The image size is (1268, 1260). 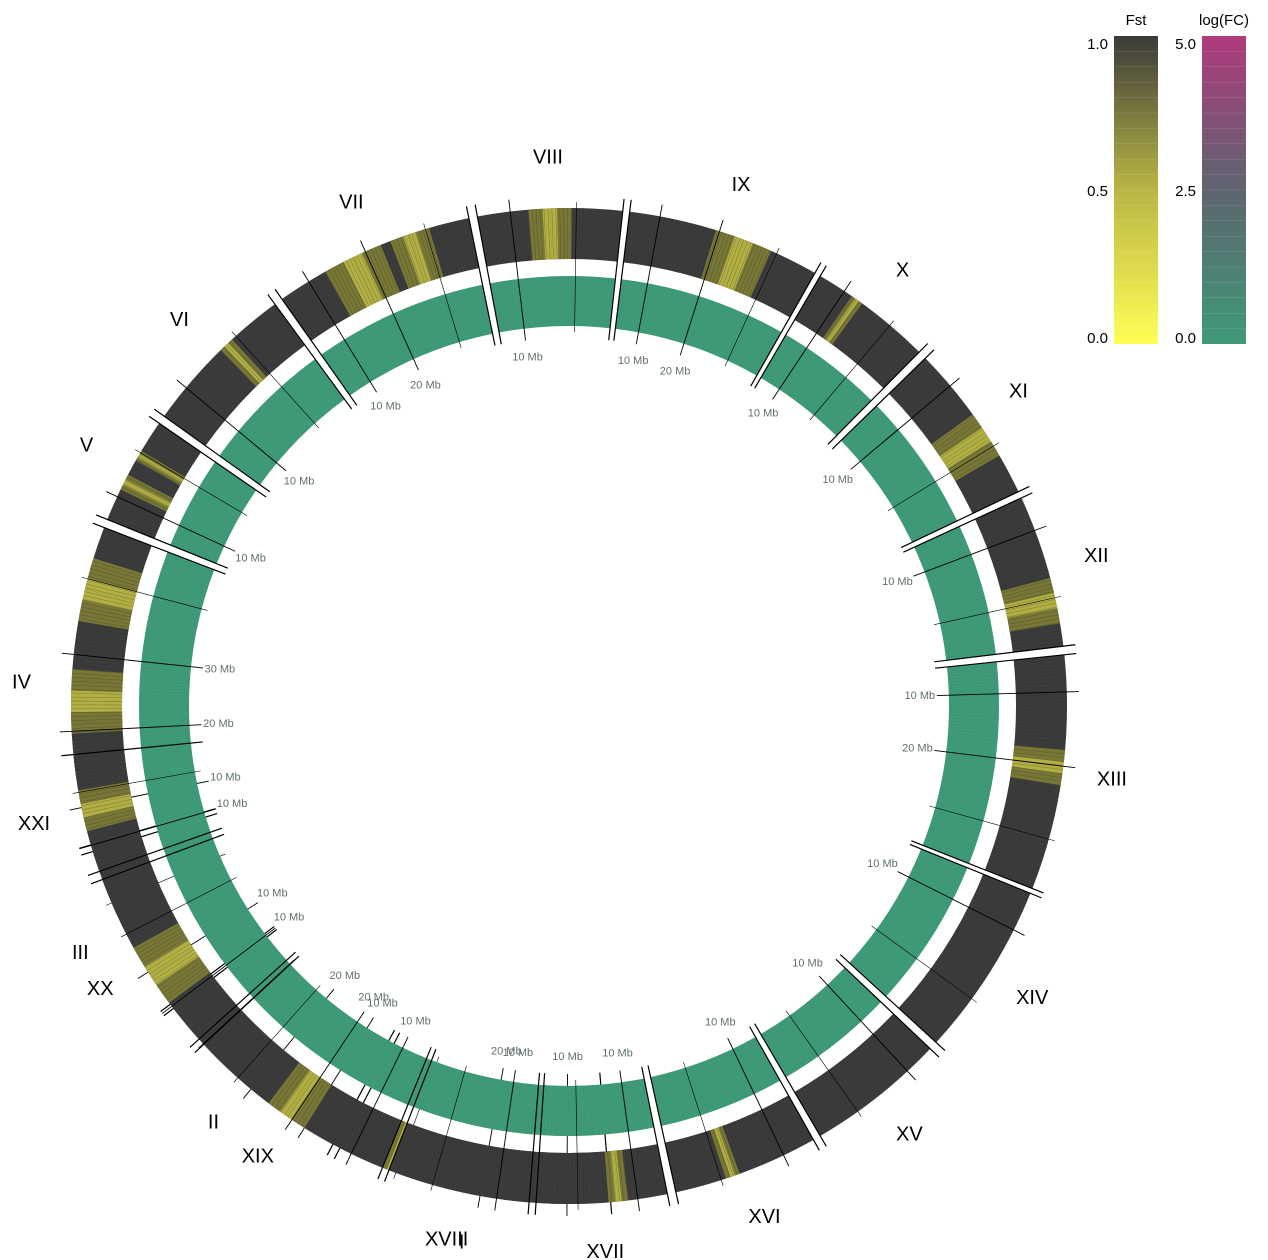 What do you see at coordinates (191, 482) in the screenshot?
I see `scale-tick` at bounding box center [191, 482].